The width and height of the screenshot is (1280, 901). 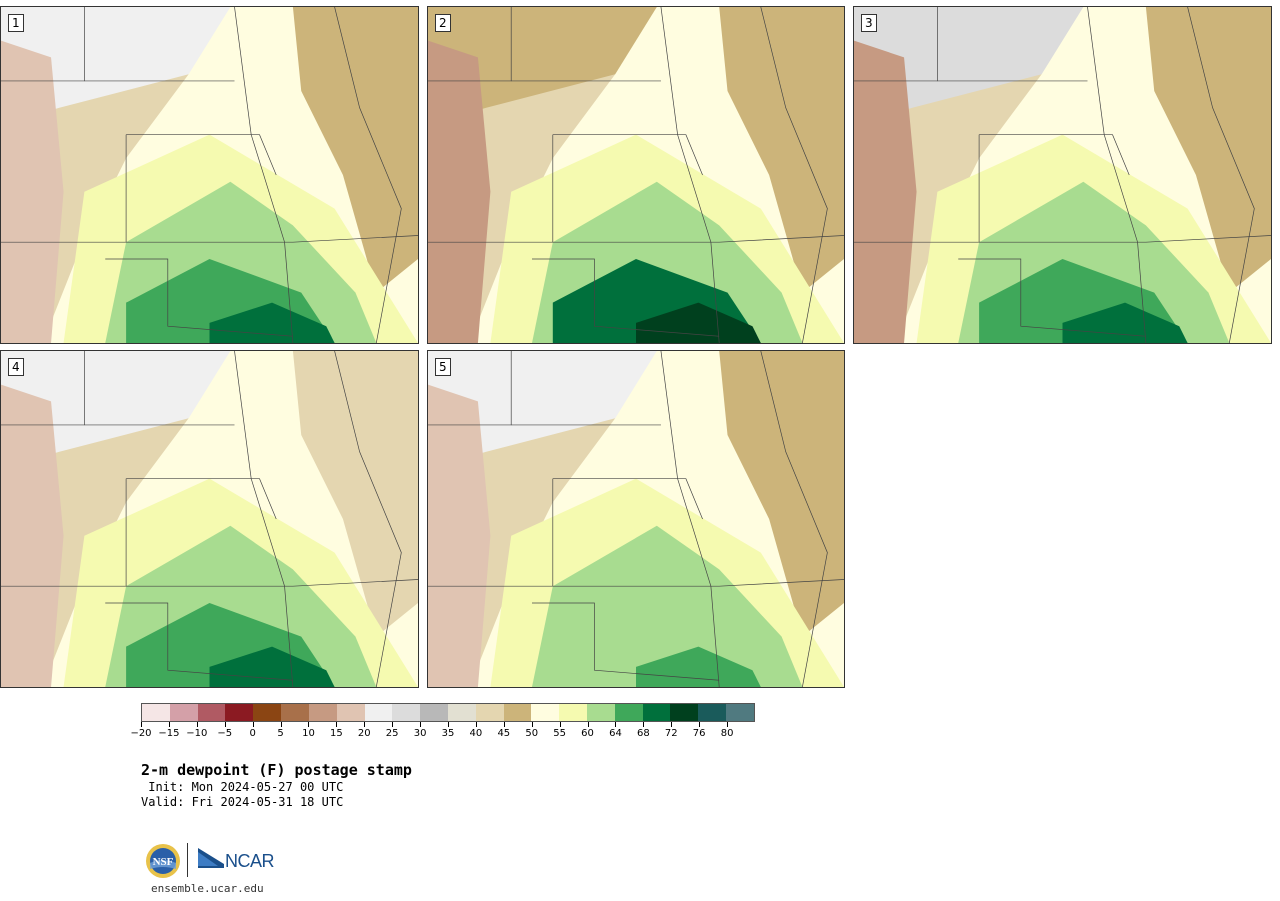 What do you see at coordinates (448, 733) in the screenshot?
I see `colorbar-tick-label: 35` at bounding box center [448, 733].